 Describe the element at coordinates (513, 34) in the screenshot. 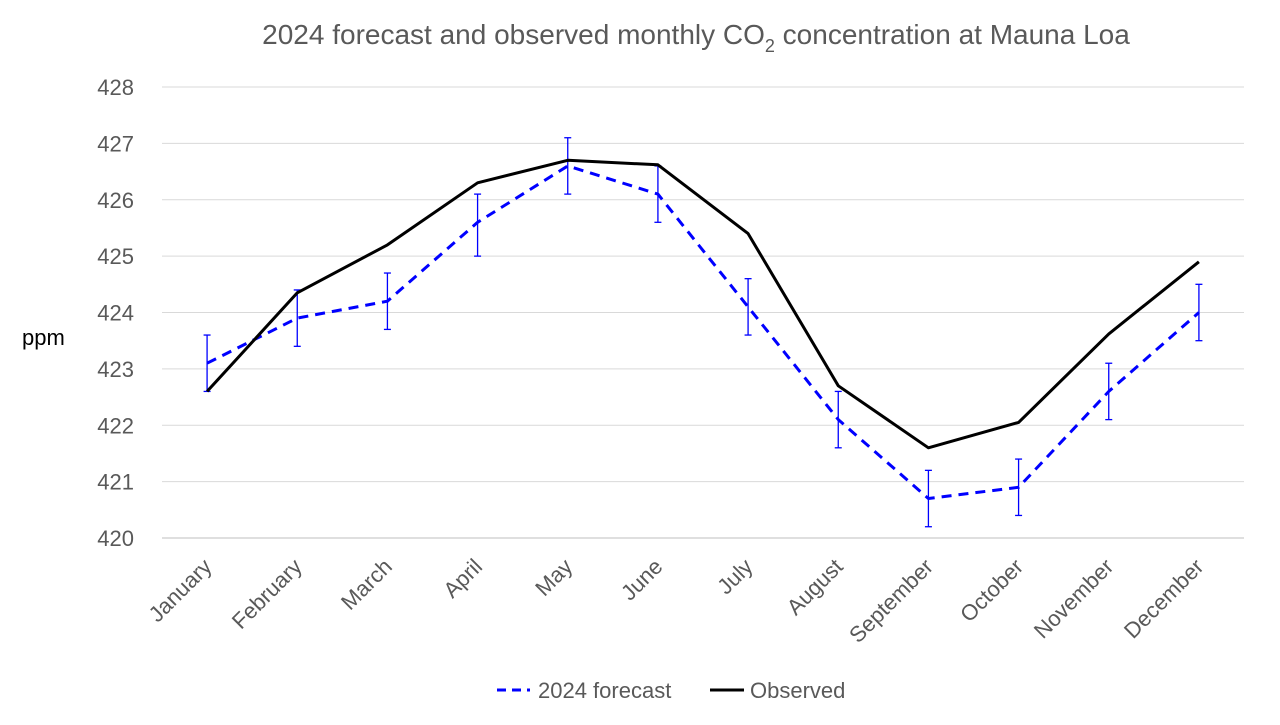

I see `chart-title-main: 2024 forecast and observed monthly CO` at that location.